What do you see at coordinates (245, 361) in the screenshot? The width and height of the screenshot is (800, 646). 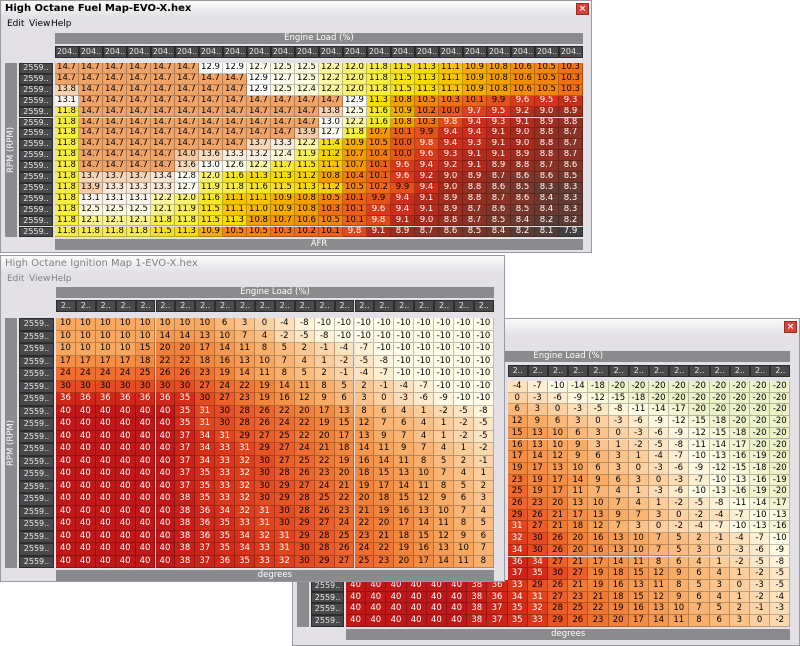 I see `map-cell: 13` at bounding box center [245, 361].